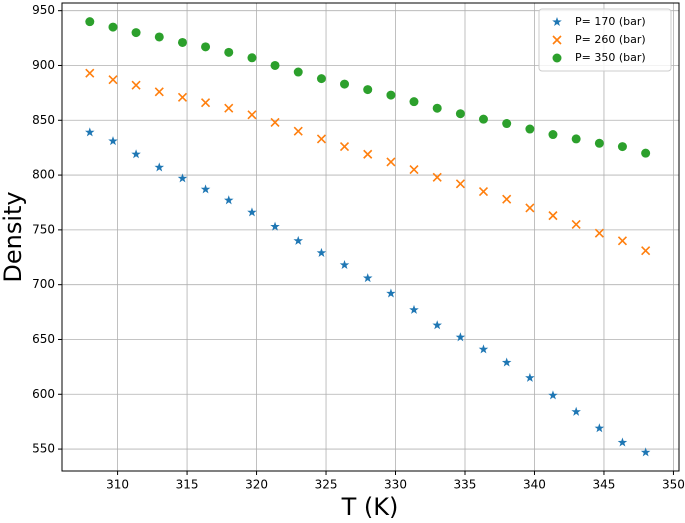 The height and width of the screenshot is (523, 685). What do you see at coordinates (604, 485) in the screenshot?
I see `x-tick-label: 345` at bounding box center [604, 485].